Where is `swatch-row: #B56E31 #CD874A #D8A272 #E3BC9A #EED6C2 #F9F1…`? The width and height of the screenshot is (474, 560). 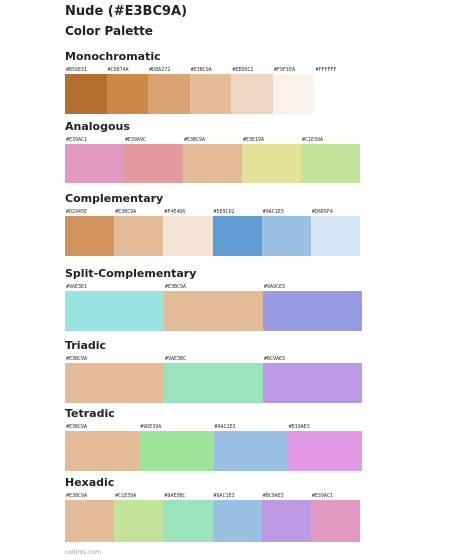 swatch-row: #B56E31 #CD874A #D8A272 #E3BC9A #EED6C2 #F9F1… is located at coordinates (211, 90).